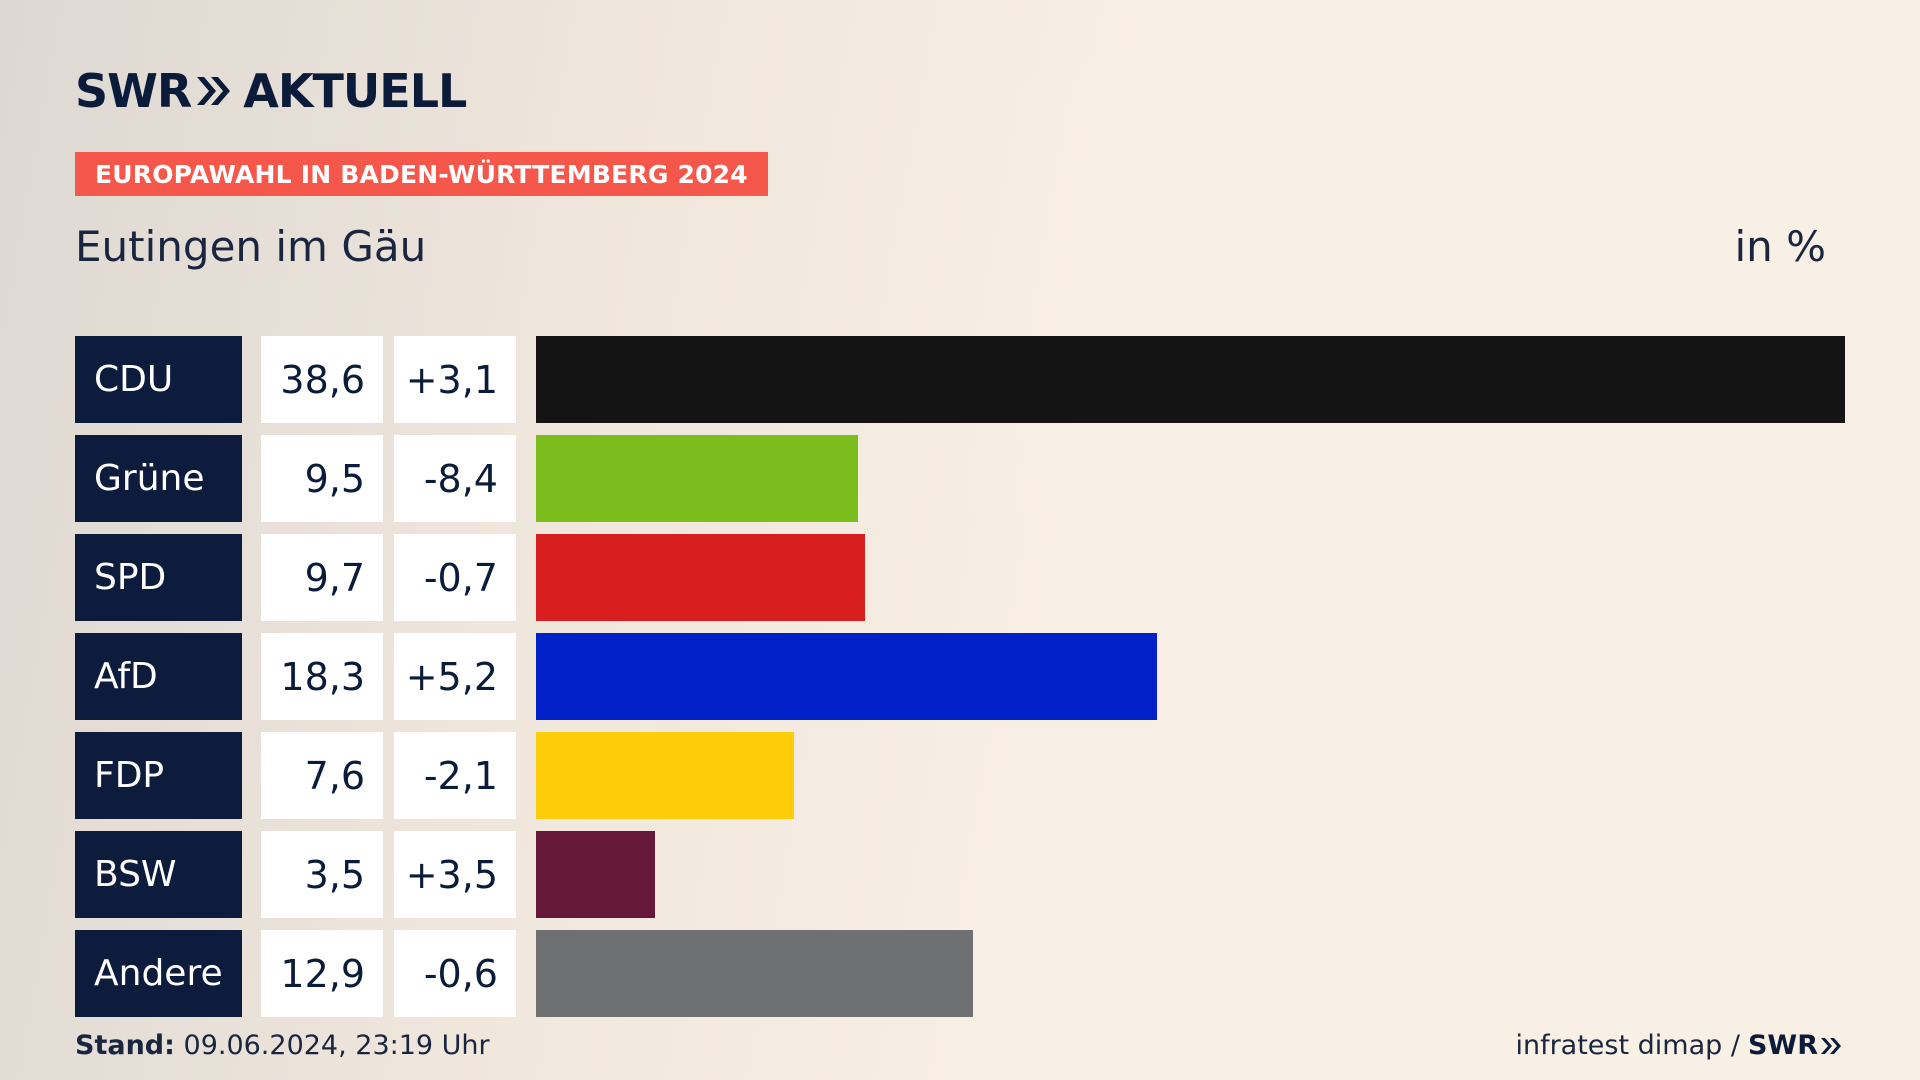 Image resolution: width=1920 pixels, height=1080 pixels. Describe the element at coordinates (322, 577) in the screenshot. I see `vote-share-label: 9,7` at that location.